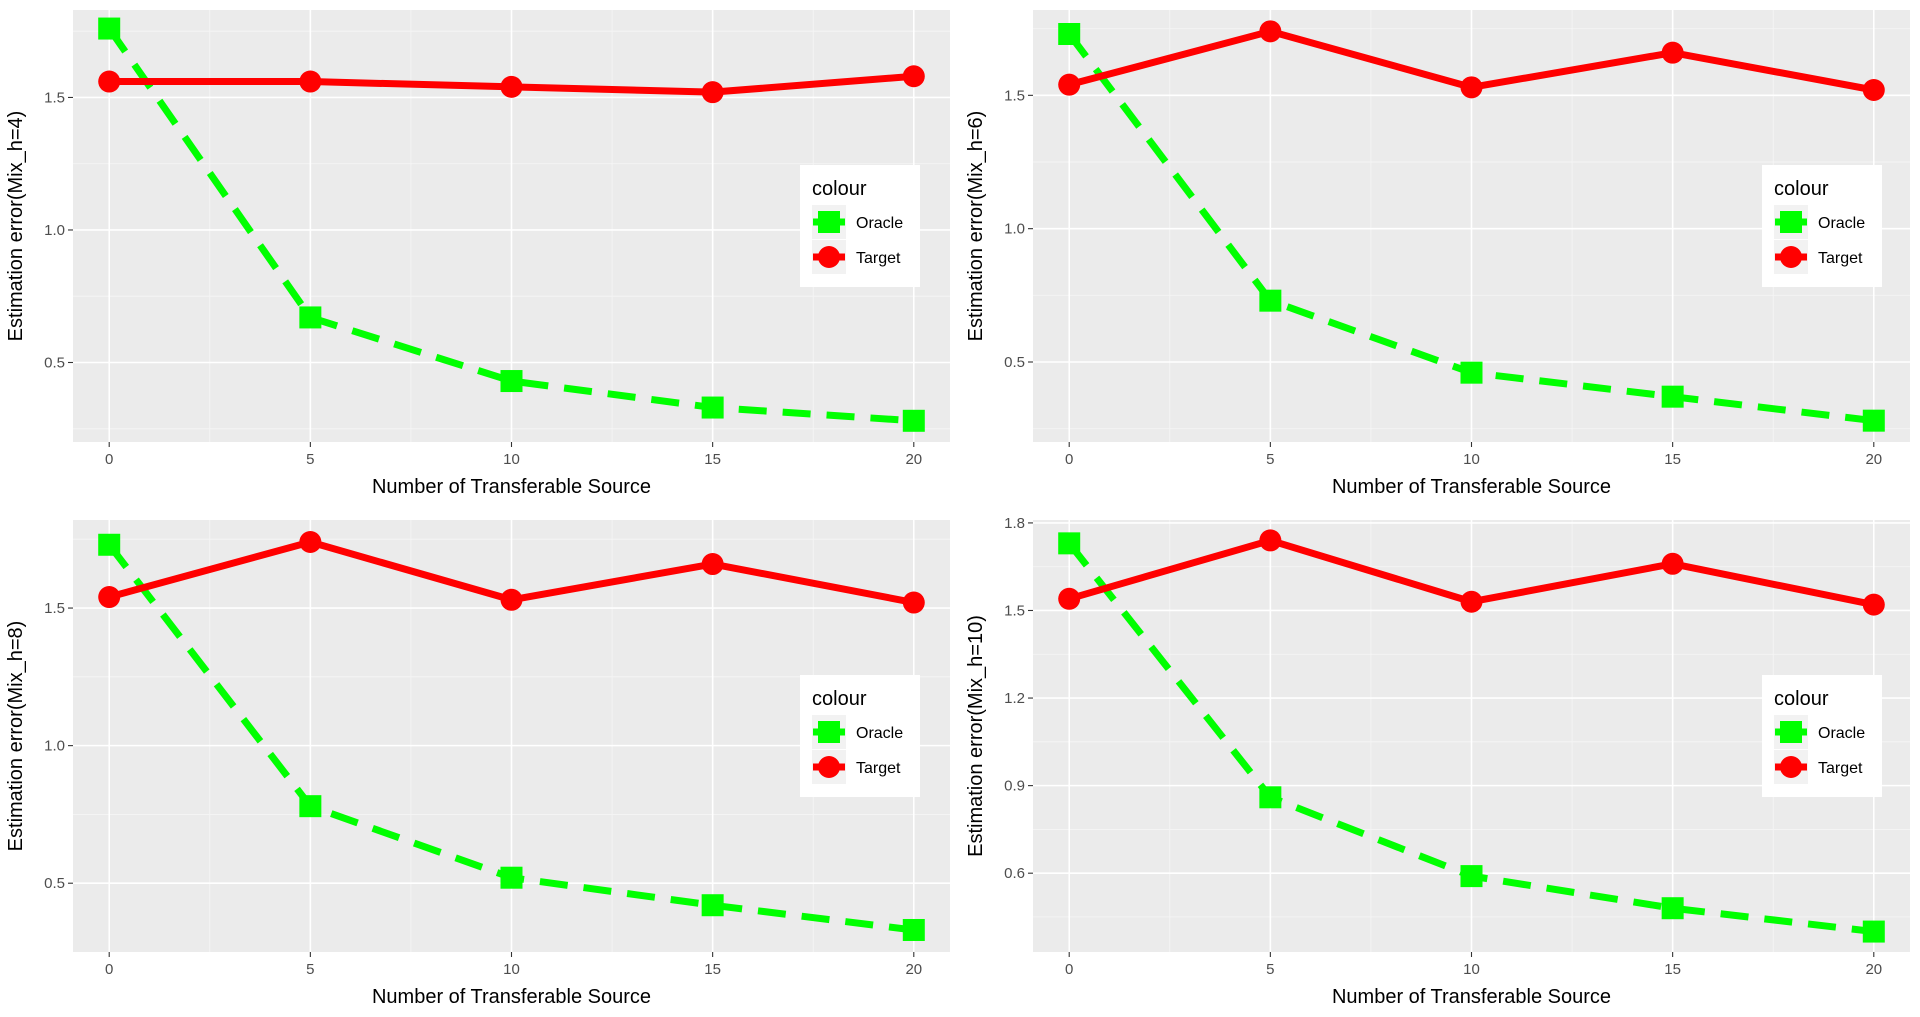 Image resolution: width=1920 pixels, height=1017 pixels. Describe the element at coordinates (976, 226) in the screenshot. I see `y-axis-title: Estimation error(Mix_h=6)` at that location.